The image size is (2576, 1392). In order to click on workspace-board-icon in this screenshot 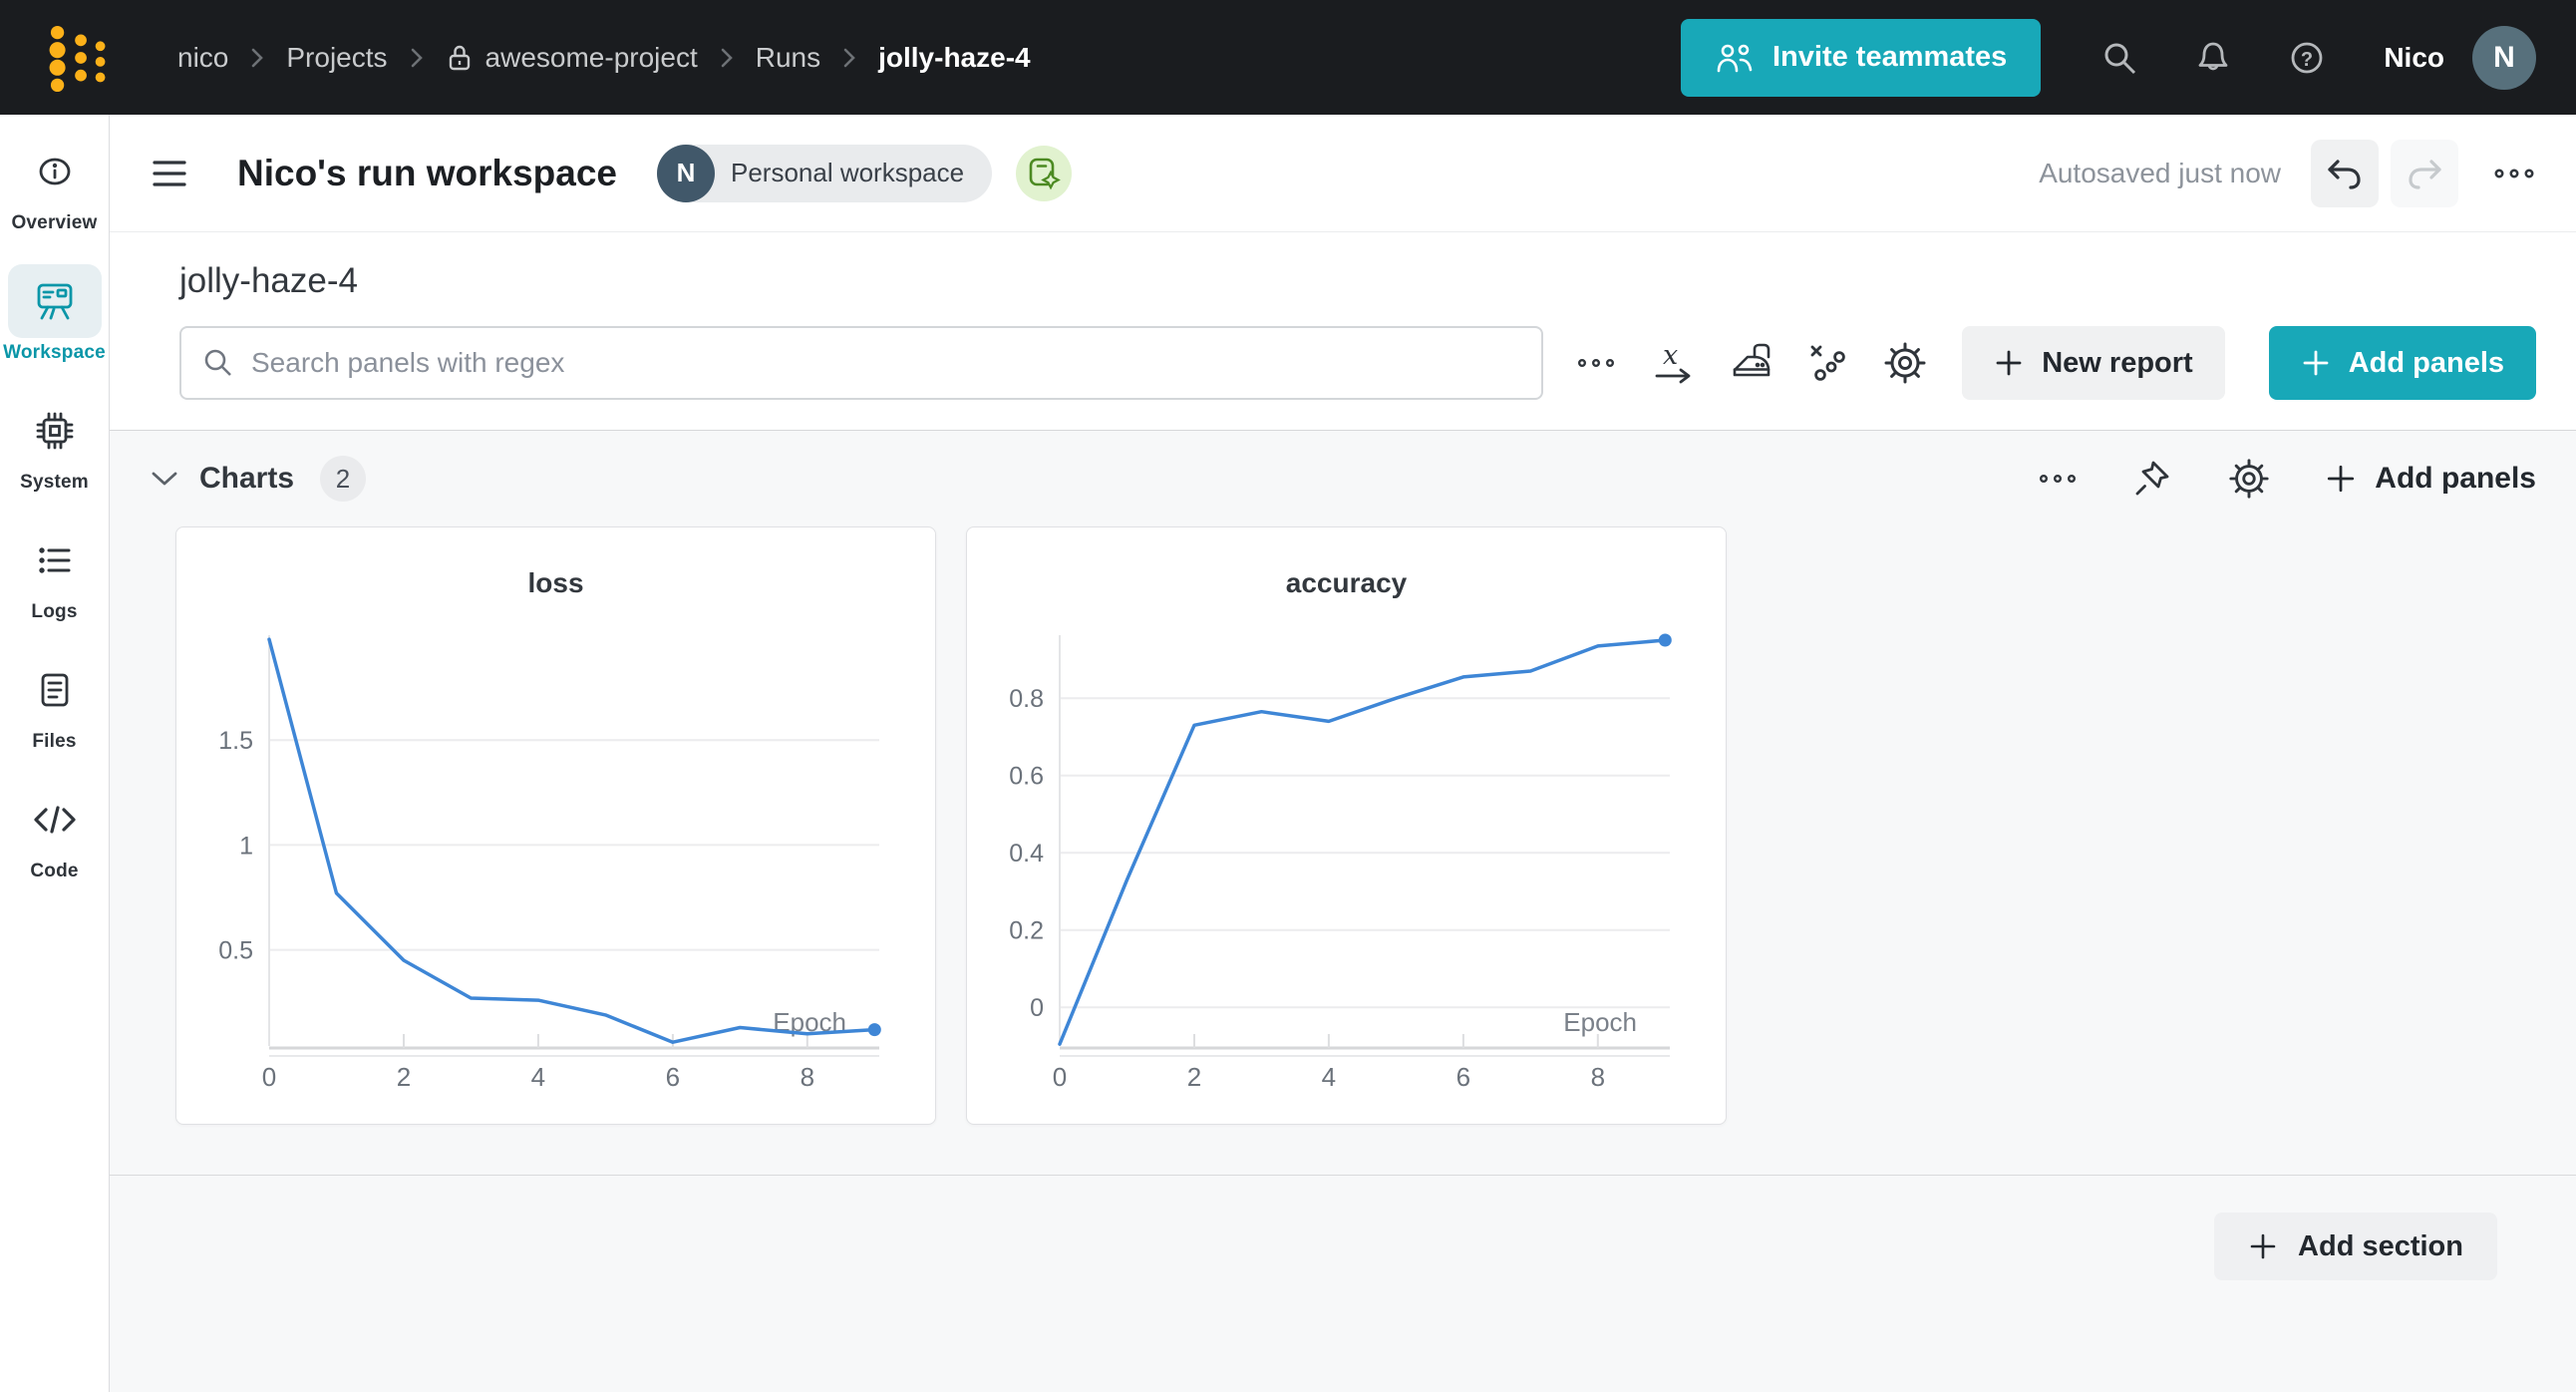, I will do `click(55, 301)`.